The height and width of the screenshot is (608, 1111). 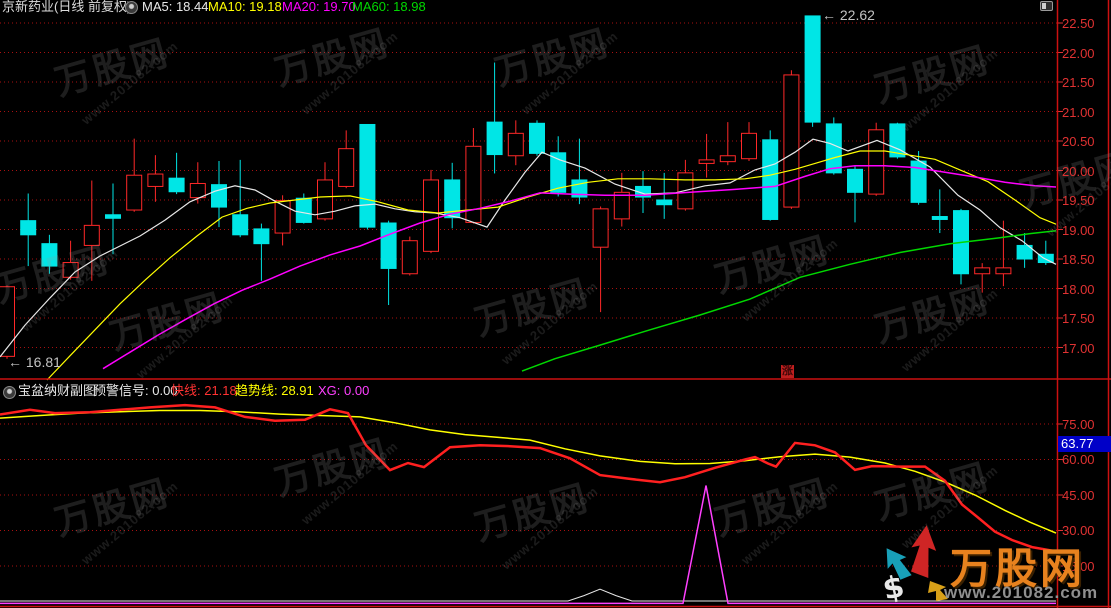 I want to click on ma-value-label: MA60: 18.98, so click(x=389, y=7).